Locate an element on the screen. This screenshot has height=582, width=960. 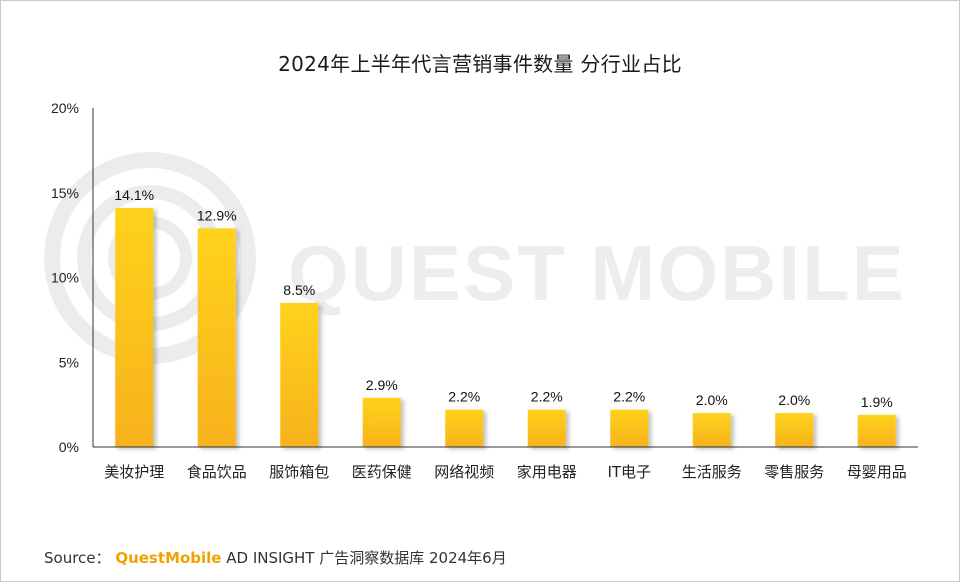
y-axis-ticks: 0% 5% 10% 15% 20% is located at coordinates (65, 277).